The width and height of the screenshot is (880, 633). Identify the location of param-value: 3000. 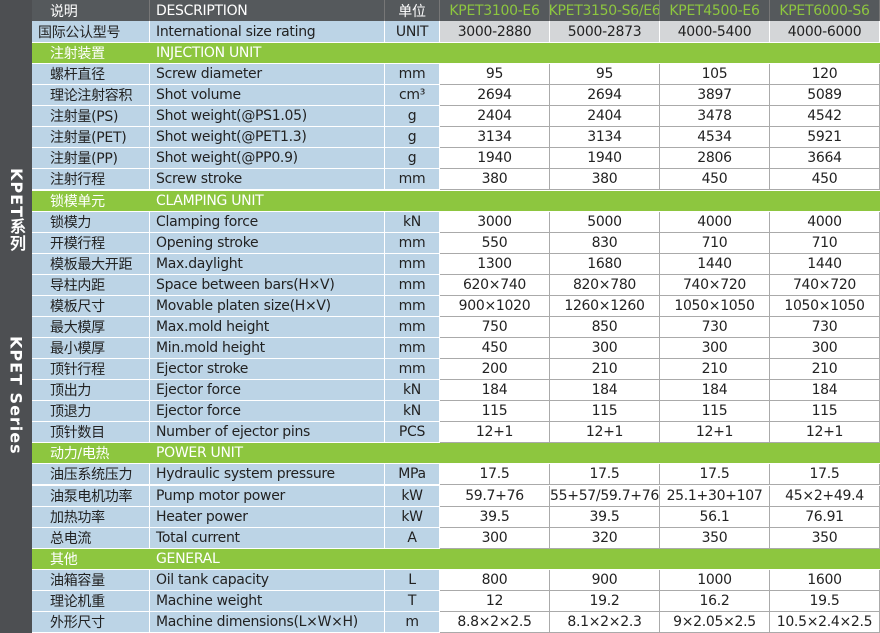
(495, 222).